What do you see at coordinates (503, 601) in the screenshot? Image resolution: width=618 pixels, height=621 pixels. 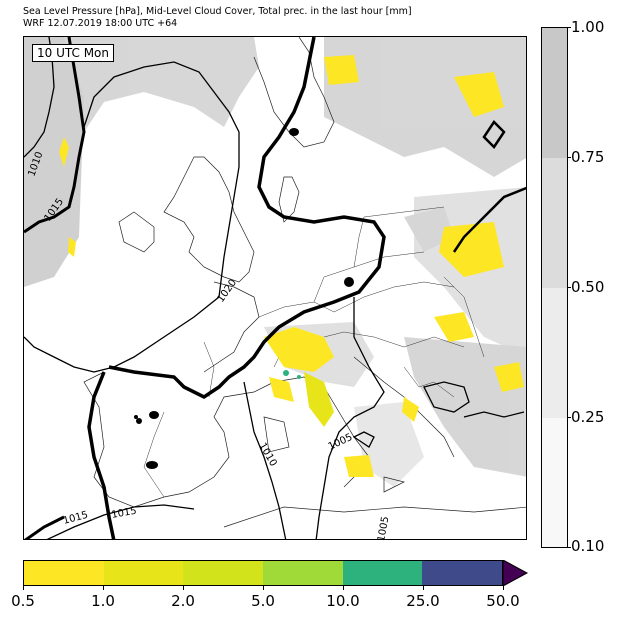 I see `precip-tick-label: 50.0` at bounding box center [503, 601].